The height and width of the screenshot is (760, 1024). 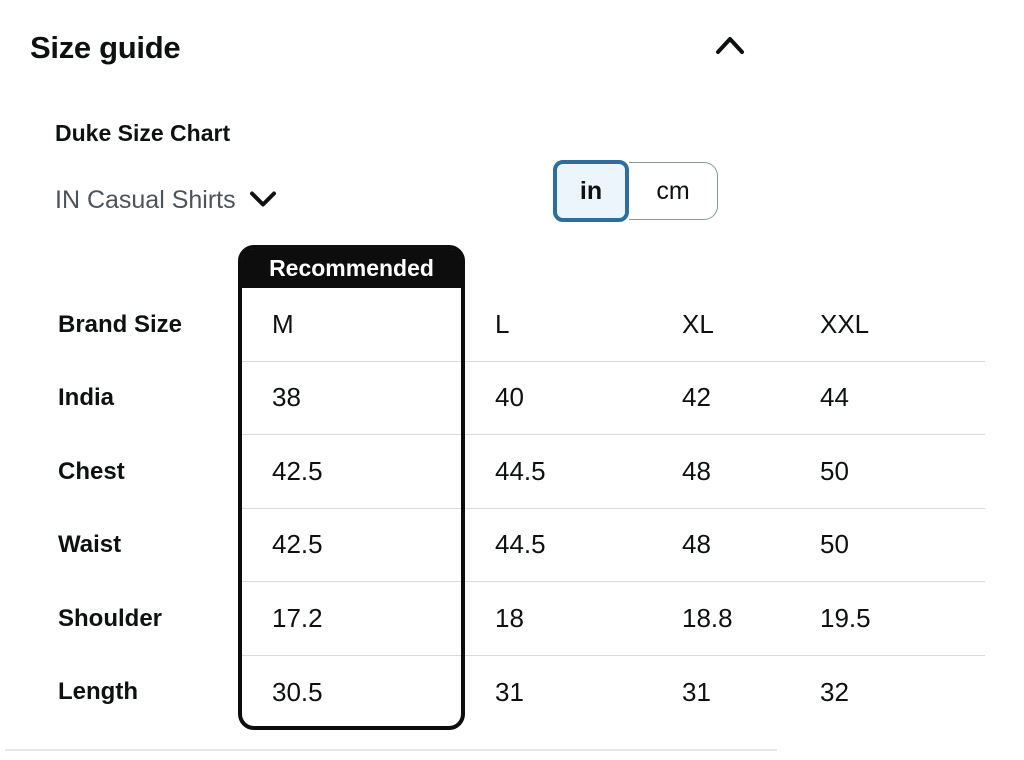 I want to click on unit-toggle-cm: cm, so click(x=673, y=191).